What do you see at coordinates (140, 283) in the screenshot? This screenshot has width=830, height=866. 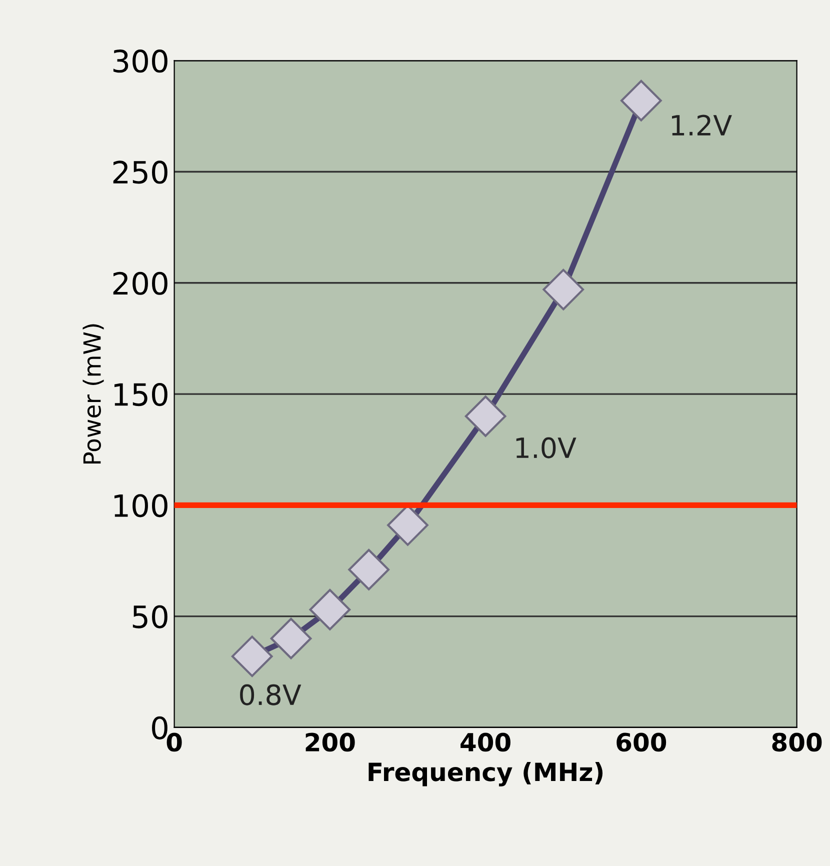 I see `y-tick-label: 200` at bounding box center [140, 283].